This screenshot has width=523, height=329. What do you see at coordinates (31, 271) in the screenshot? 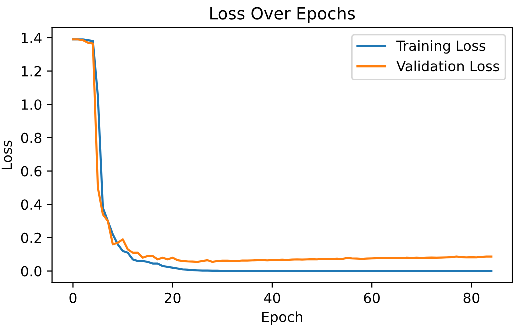
I see `y-tick-label: 0.0` at bounding box center [31, 271].